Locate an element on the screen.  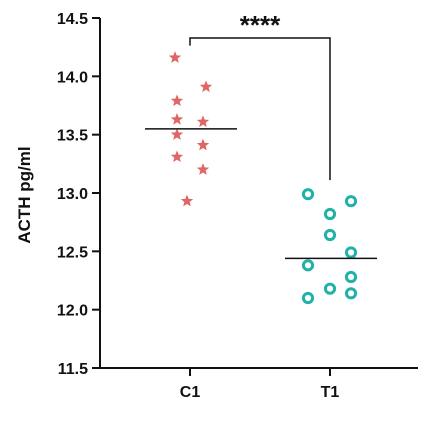
y-axis-title: ACTH pg/ml is located at coordinates (24, 194).